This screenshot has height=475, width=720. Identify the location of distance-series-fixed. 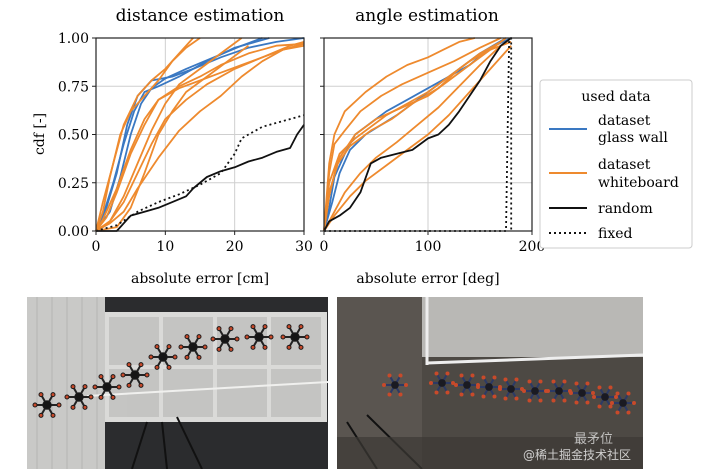
(200, 173).